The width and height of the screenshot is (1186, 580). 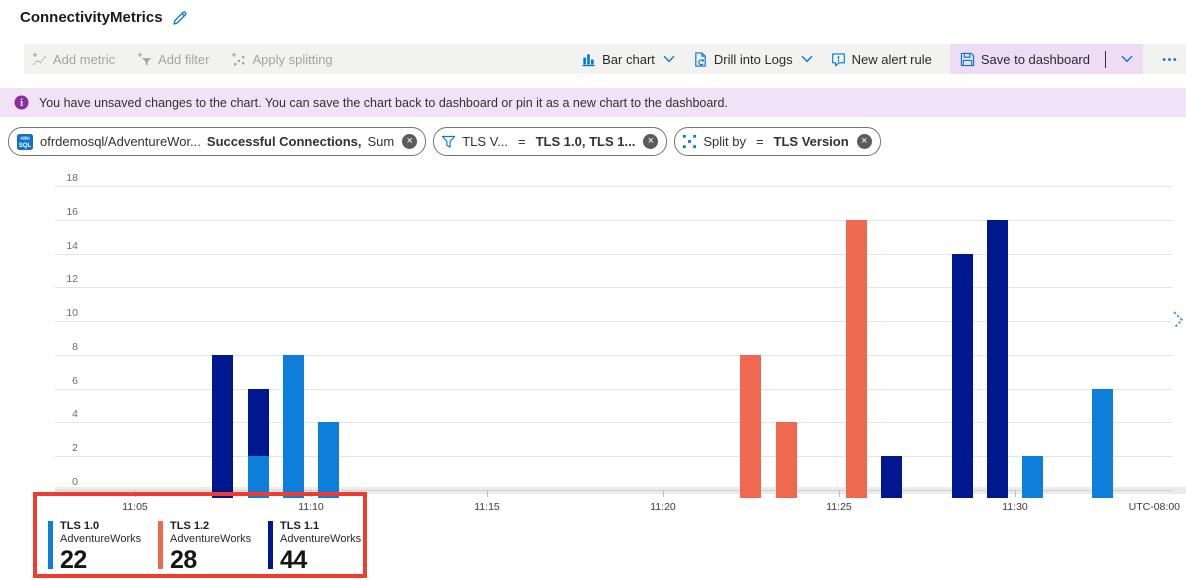 What do you see at coordinates (73, 560) in the screenshot?
I see `legend-sum-value: 22` at bounding box center [73, 560].